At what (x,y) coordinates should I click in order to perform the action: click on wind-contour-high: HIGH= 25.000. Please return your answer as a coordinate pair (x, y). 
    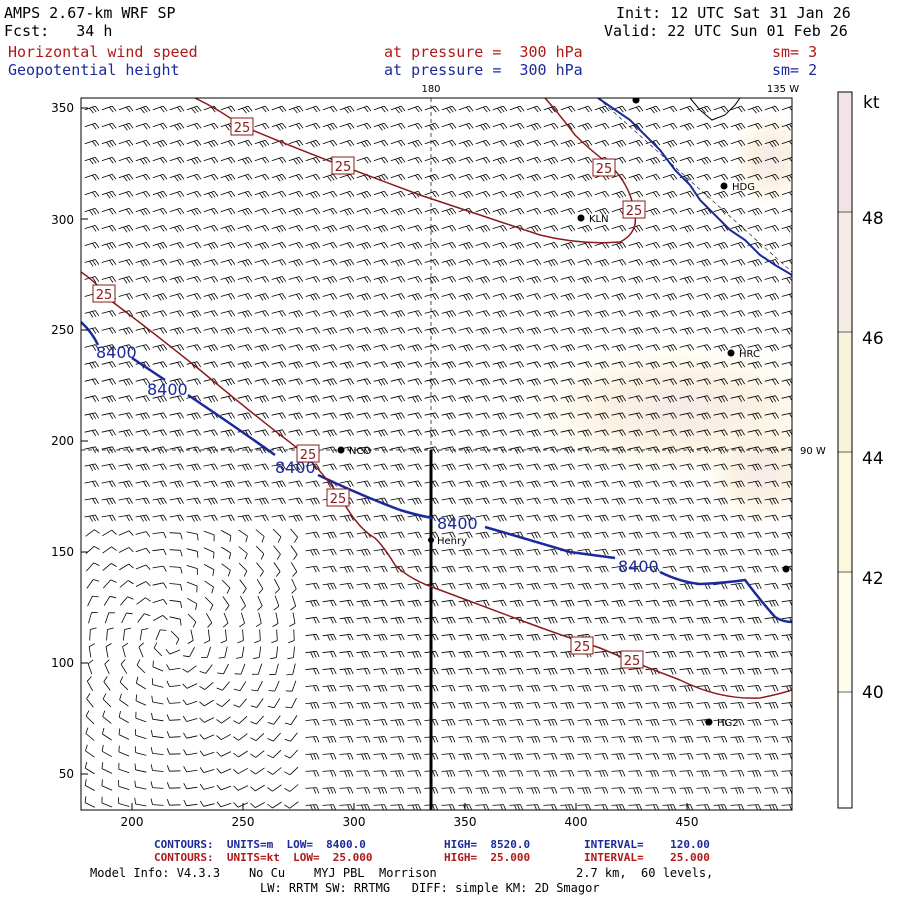
    Looking at the image, I should click on (487, 857).